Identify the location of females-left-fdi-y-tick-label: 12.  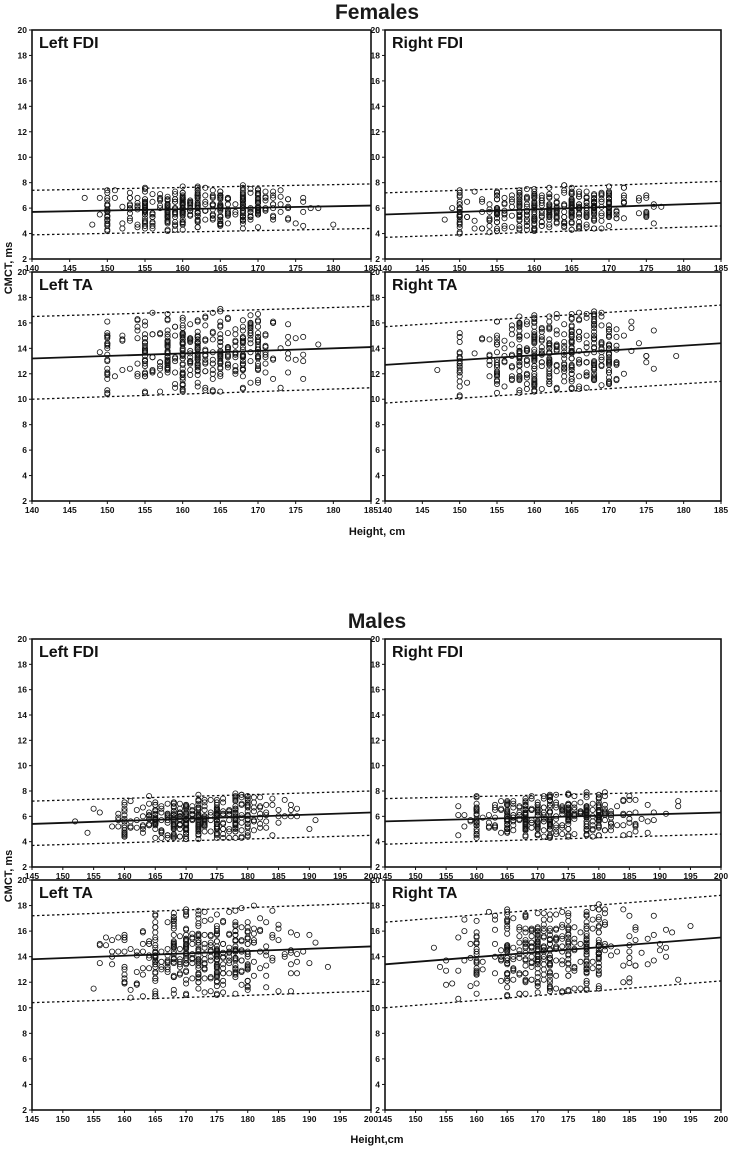
(23, 132).